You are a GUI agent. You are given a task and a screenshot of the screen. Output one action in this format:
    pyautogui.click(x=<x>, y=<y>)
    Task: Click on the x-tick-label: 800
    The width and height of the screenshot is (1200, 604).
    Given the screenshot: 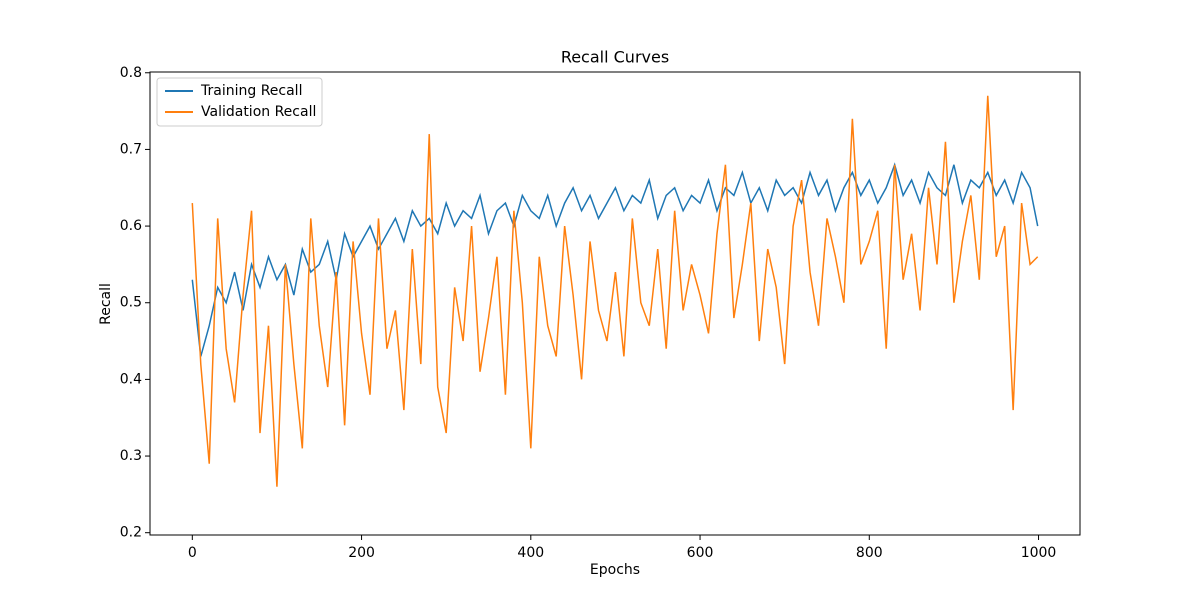 What is the action you would take?
    pyautogui.click(x=869, y=553)
    